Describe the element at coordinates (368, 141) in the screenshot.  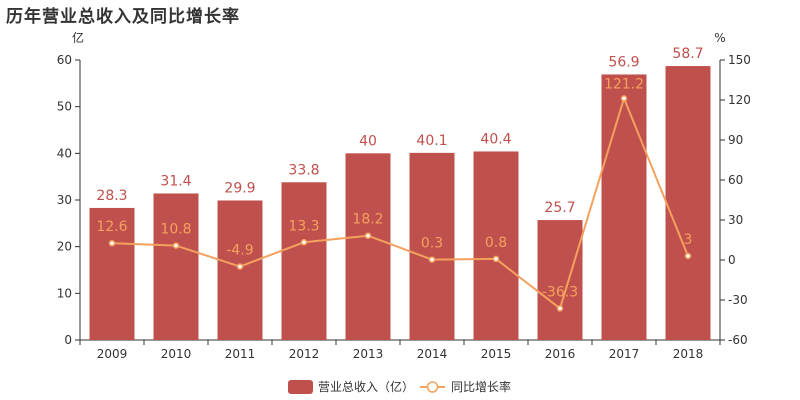
I see `bar-value-label: 40` at that location.